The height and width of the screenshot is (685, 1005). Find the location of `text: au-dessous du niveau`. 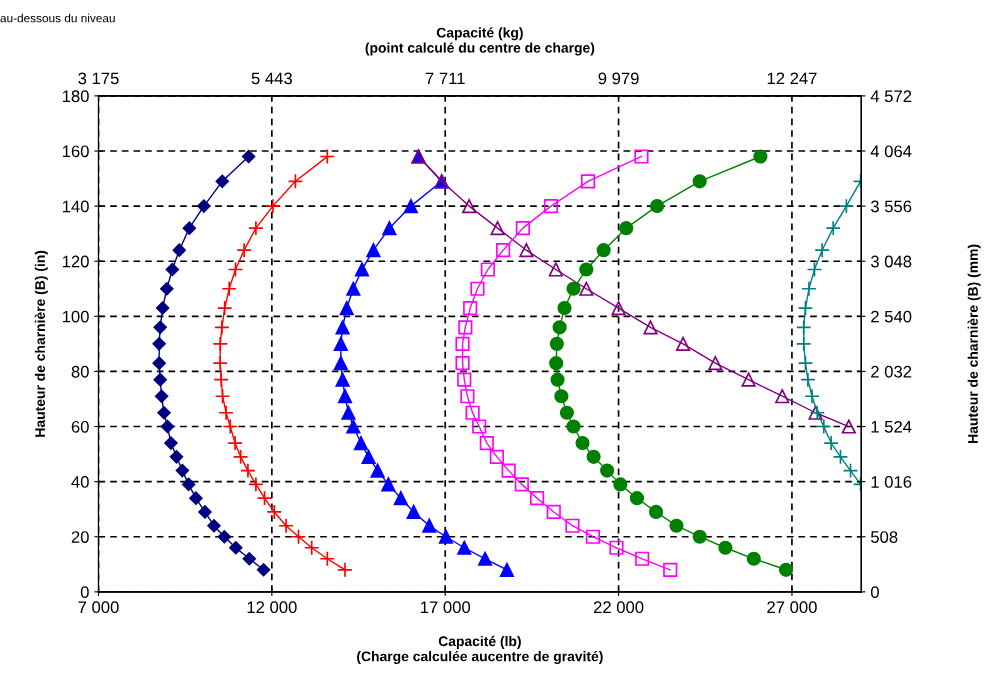

text: au-dessous du niveau is located at coordinates (57, 18).